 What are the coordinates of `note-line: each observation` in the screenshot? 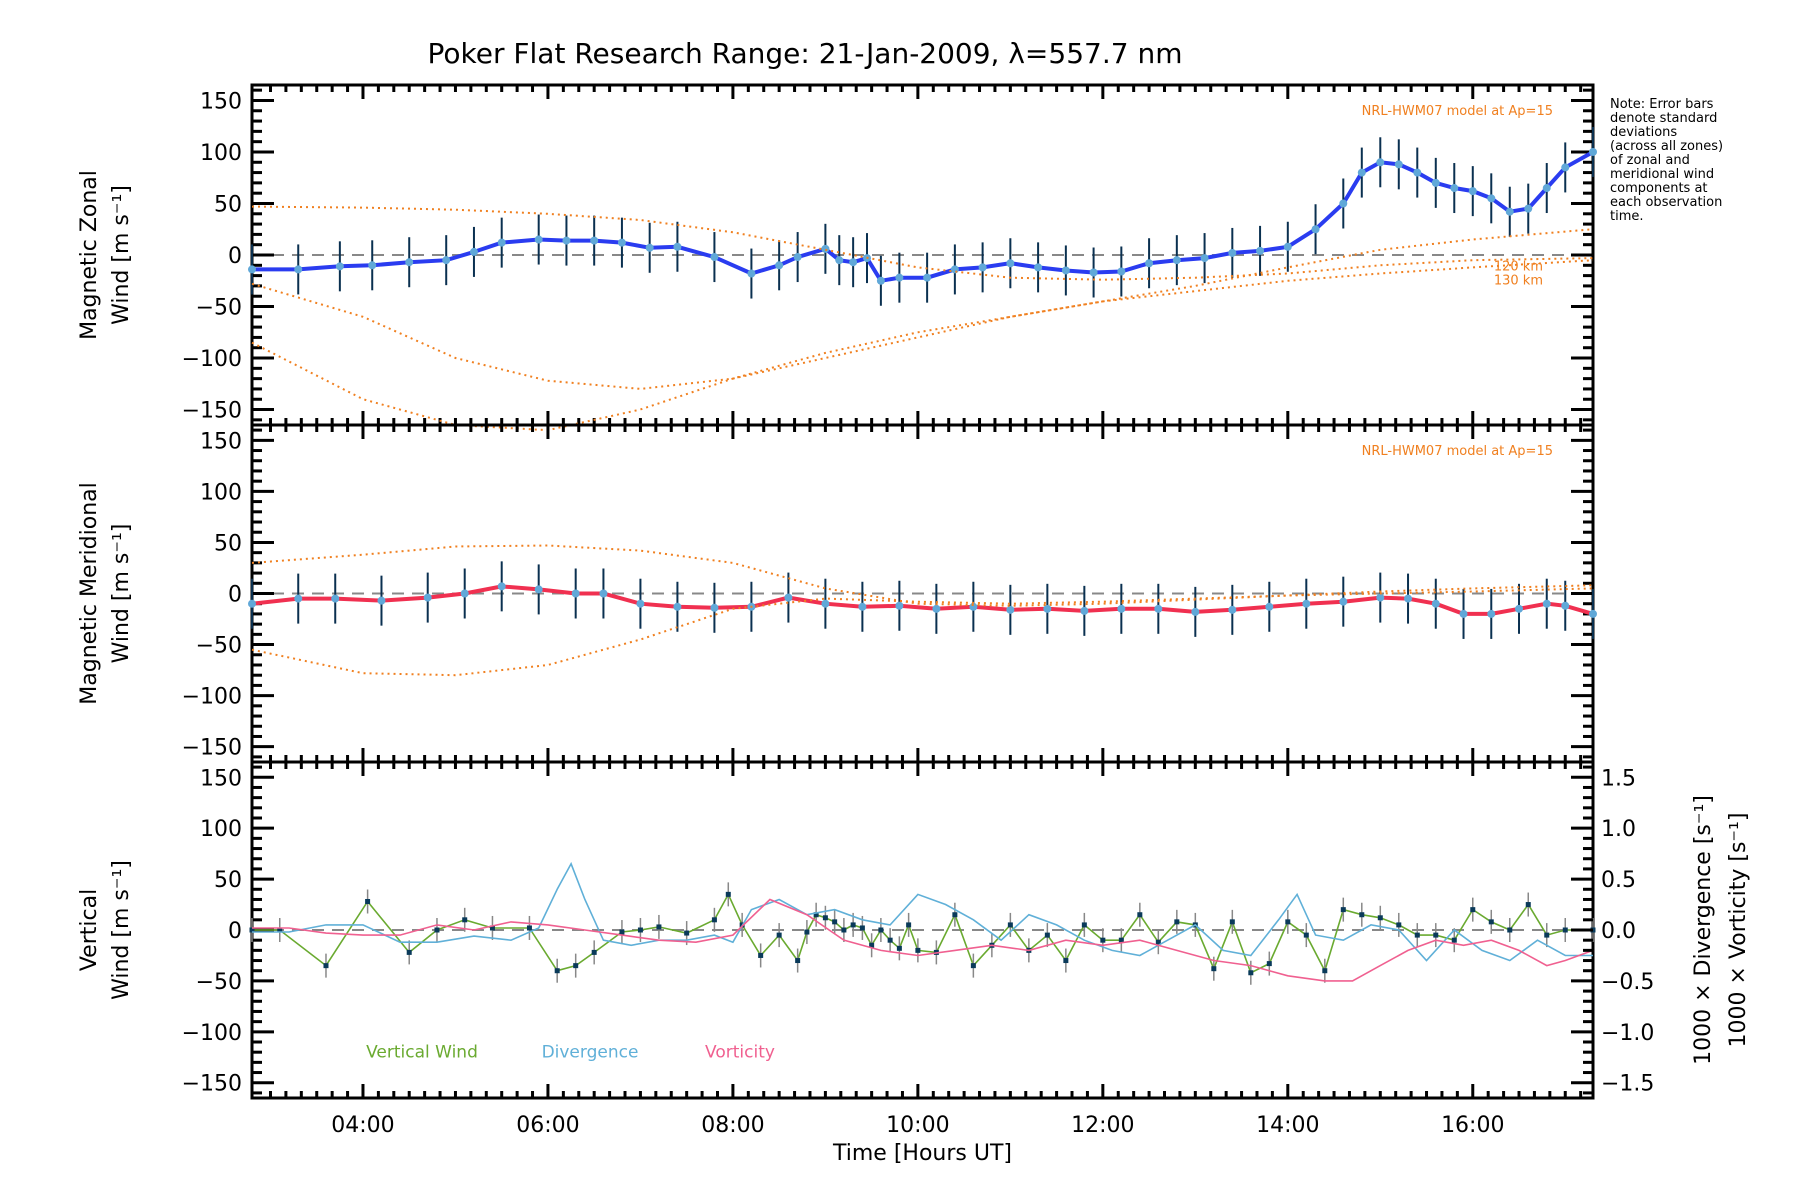 It's located at (1666, 202).